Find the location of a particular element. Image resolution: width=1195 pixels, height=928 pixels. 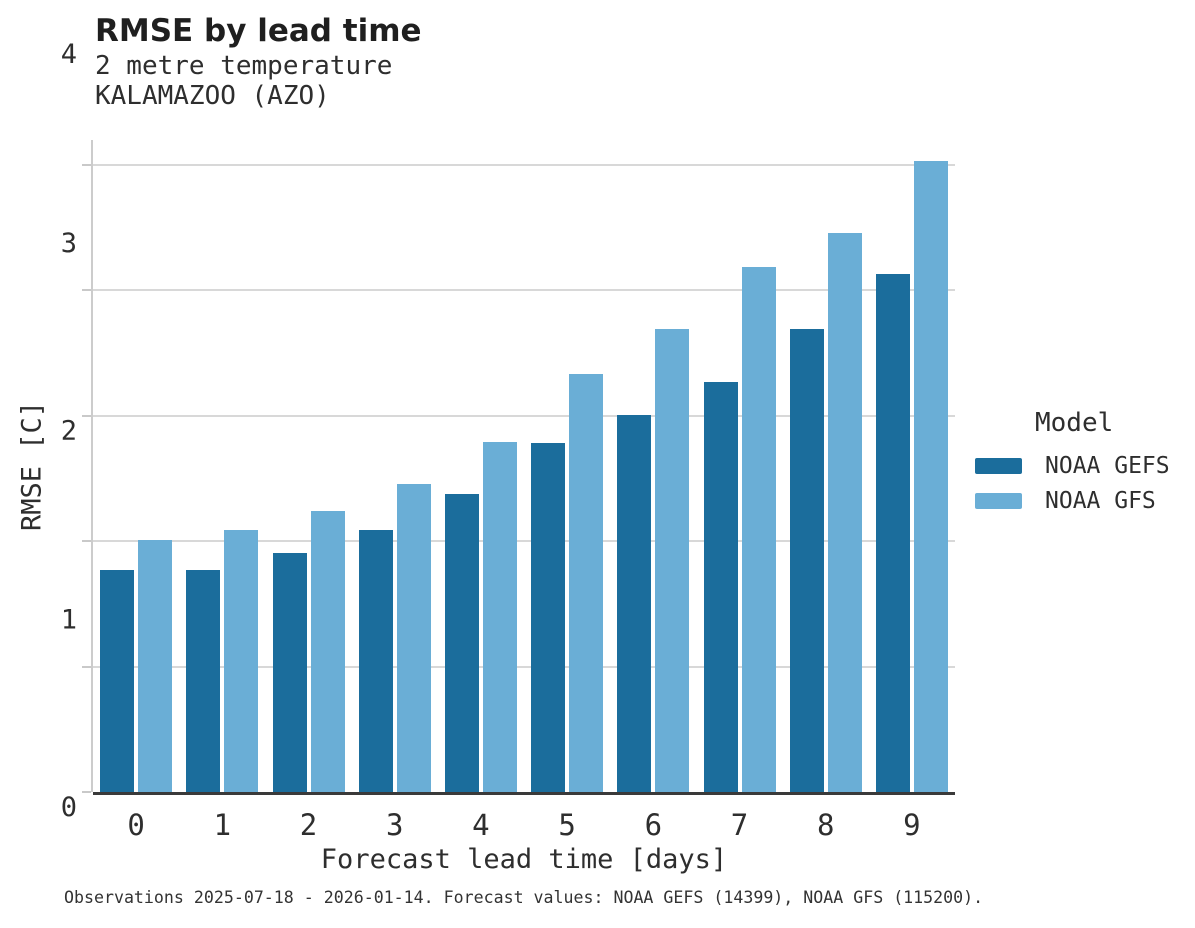

x-tick-label-0: 0 is located at coordinates (136, 825).